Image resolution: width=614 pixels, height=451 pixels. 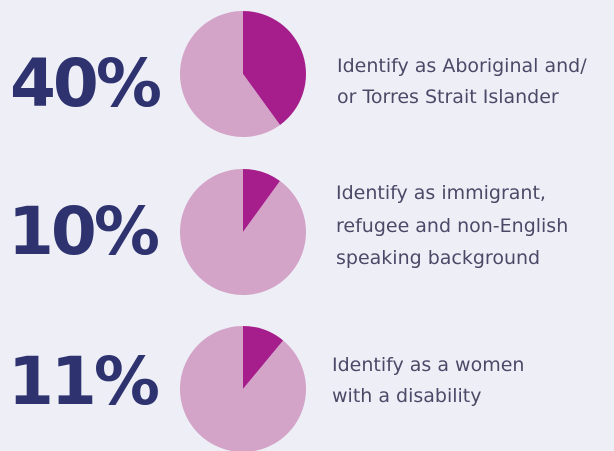 What do you see at coordinates (452, 226) in the screenshot?
I see `caption-line: refugee and non-English` at bounding box center [452, 226].